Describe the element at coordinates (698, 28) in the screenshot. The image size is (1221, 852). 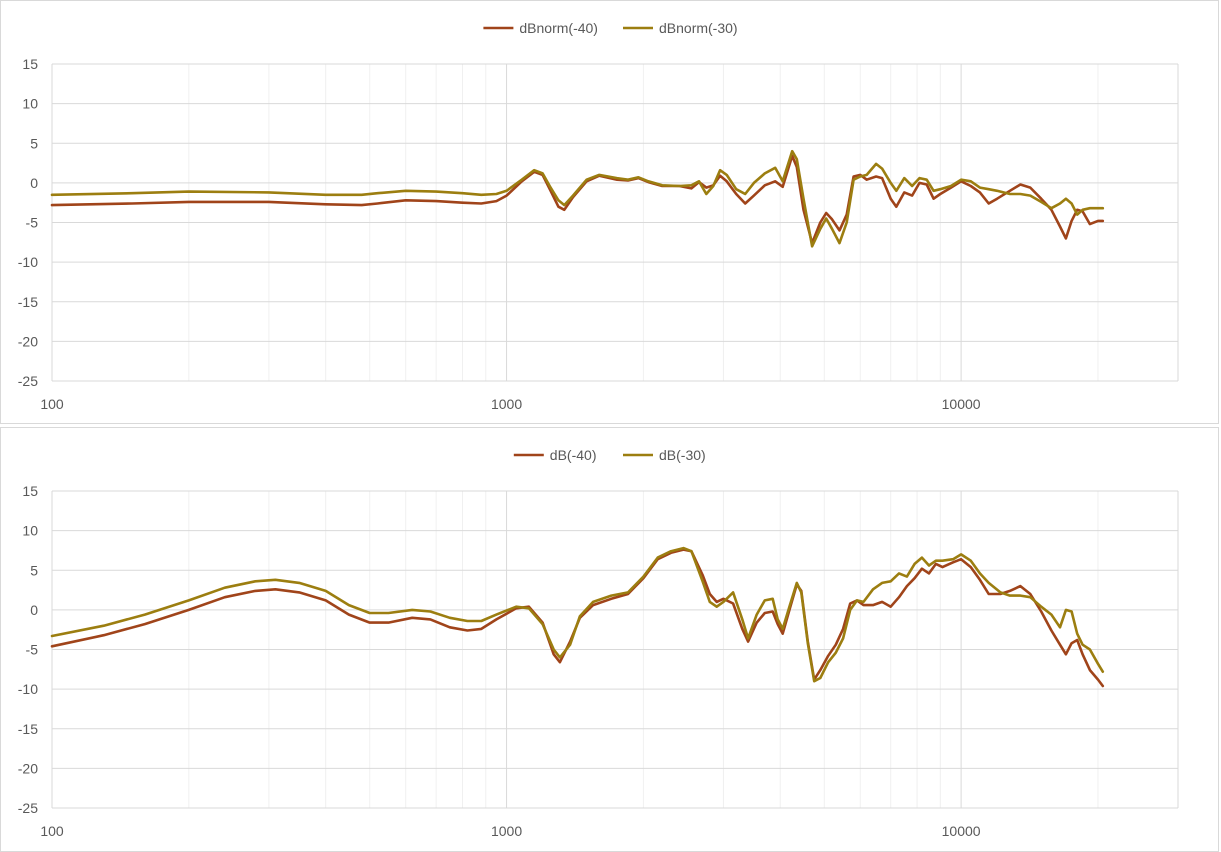
I see `legend-label: dBnorm(-30)` at that location.